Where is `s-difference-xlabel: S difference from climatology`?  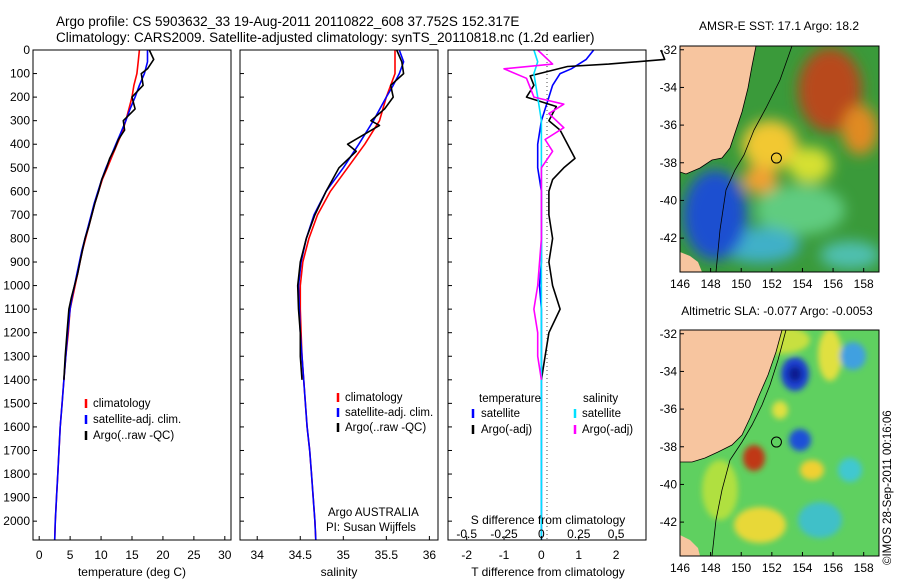
s-difference-xlabel: S difference from climatology is located at coordinates (548, 520).